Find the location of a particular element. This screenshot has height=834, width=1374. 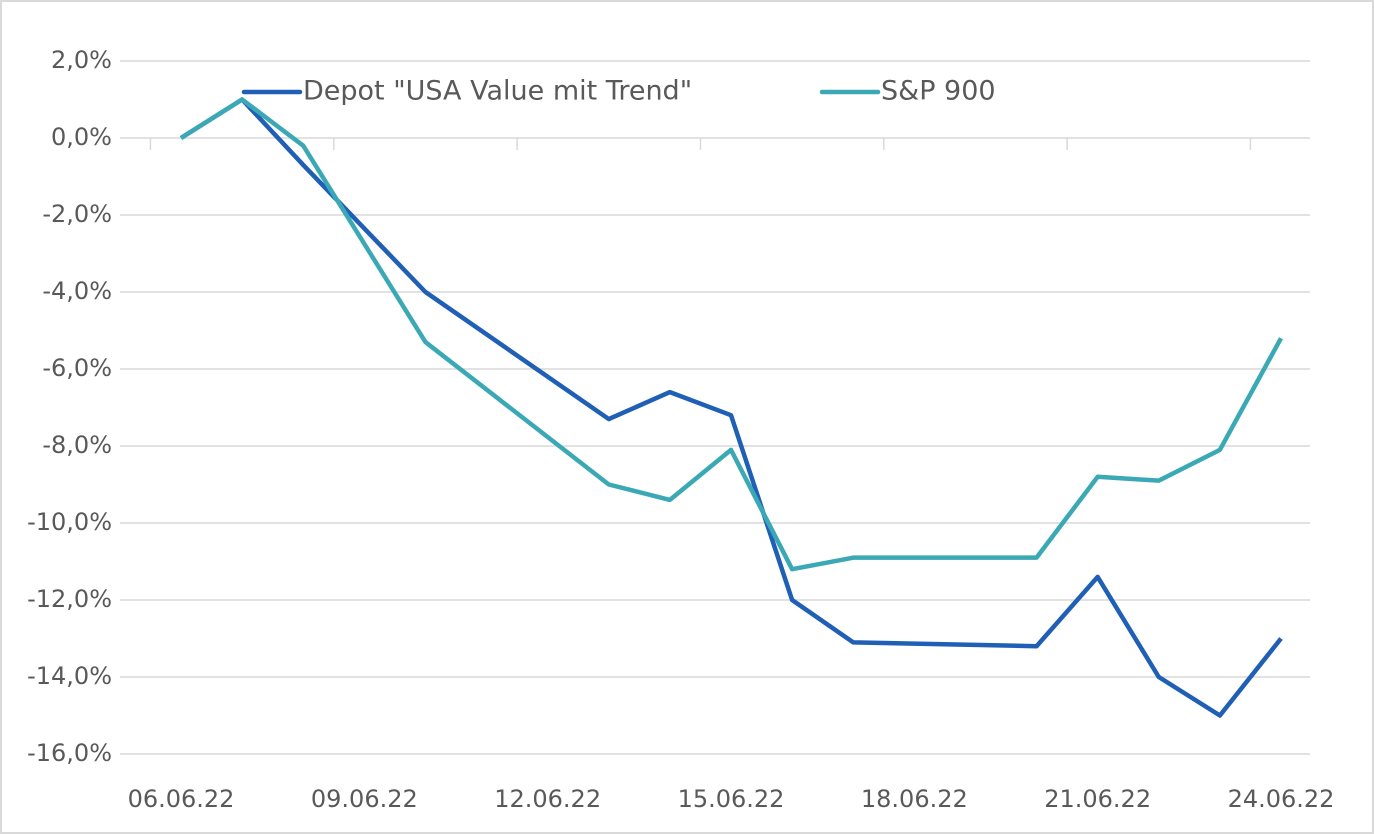

y-tick-label: -2,0% is located at coordinates (77, 214).